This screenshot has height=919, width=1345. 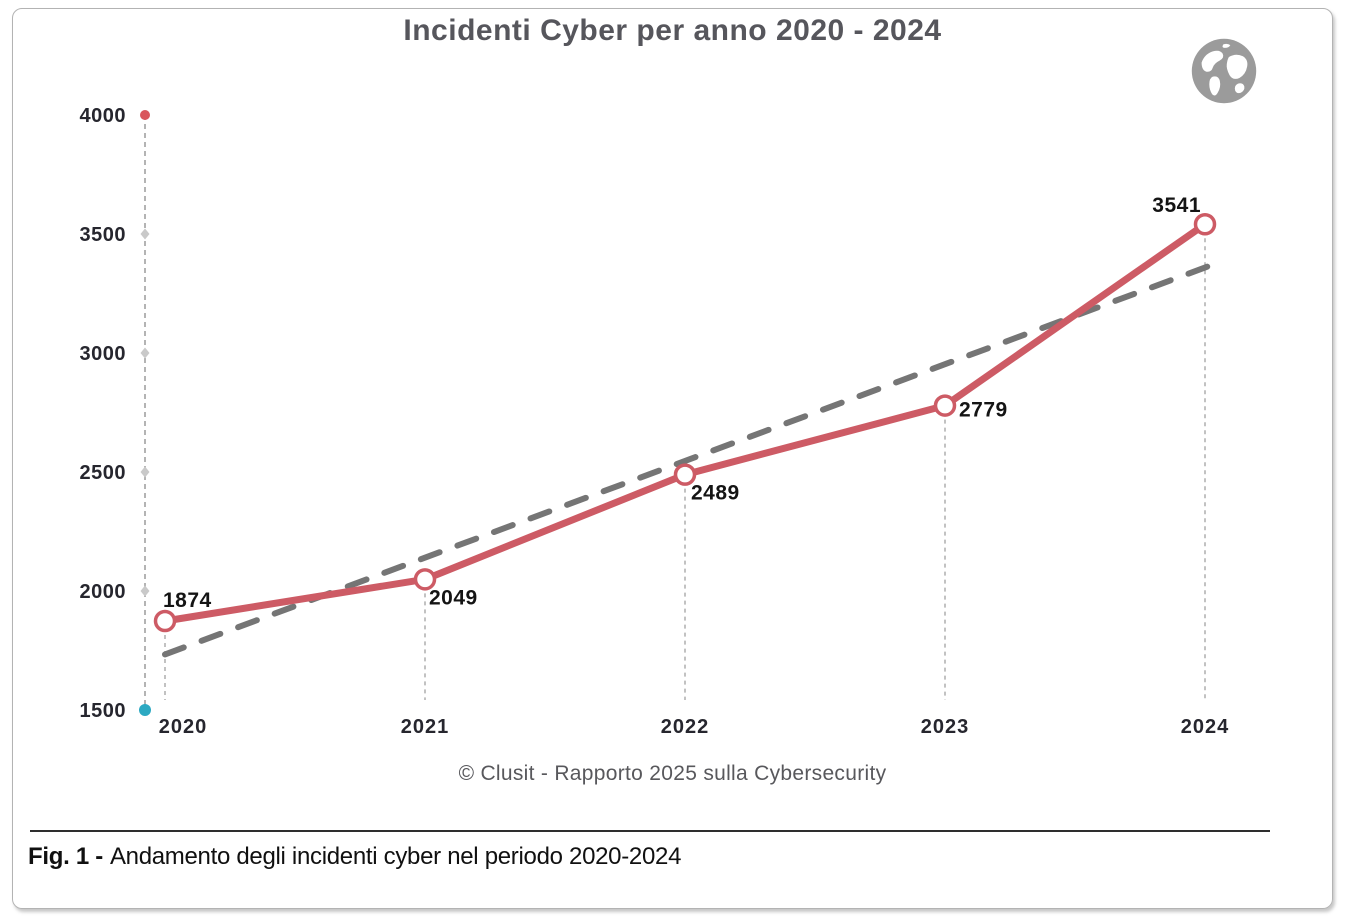 I want to click on data-point-2024, so click(x=1205, y=224).